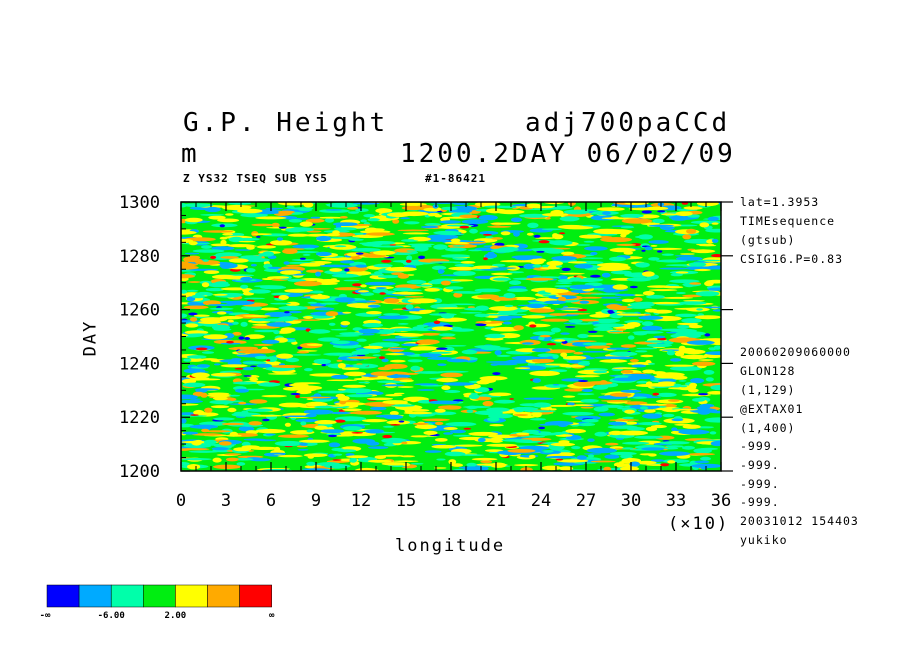  Describe the element at coordinates (768, 240) in the screenshot. I see `side-info-3: (gtsub)` at that location.